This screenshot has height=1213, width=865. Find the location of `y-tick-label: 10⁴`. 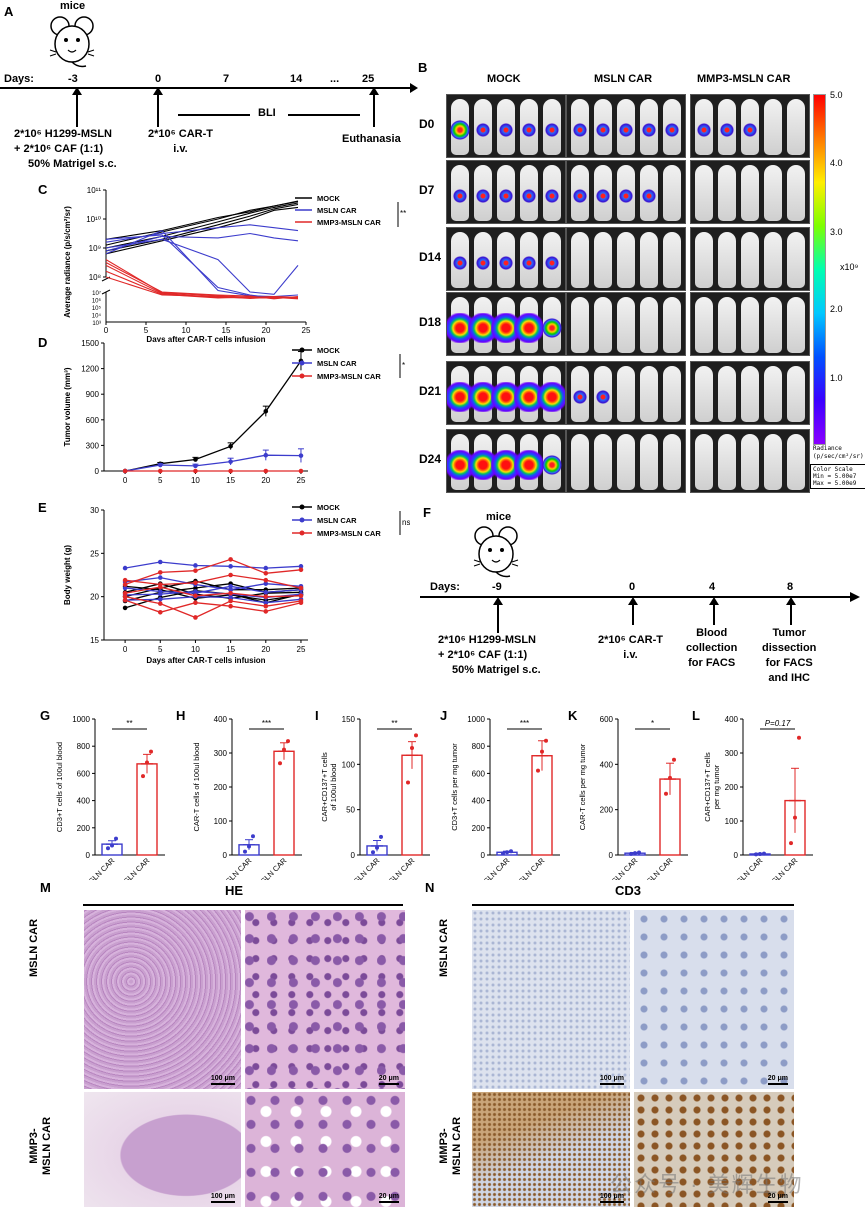

y-tick-label: 10⁴ is located at coordinates (97, 316).